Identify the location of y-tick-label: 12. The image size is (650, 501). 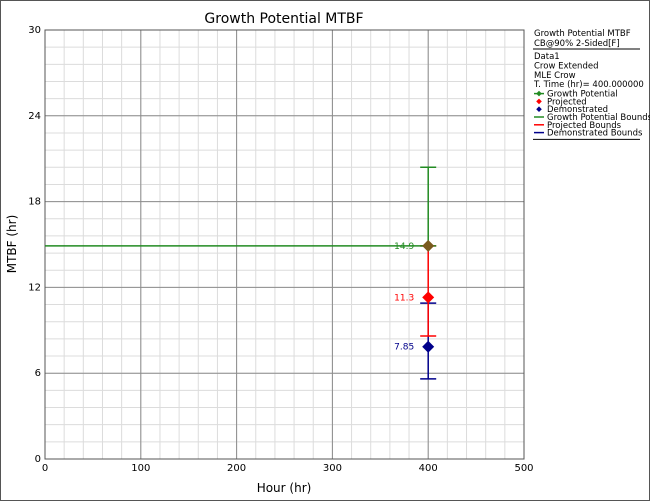
(34, 287).